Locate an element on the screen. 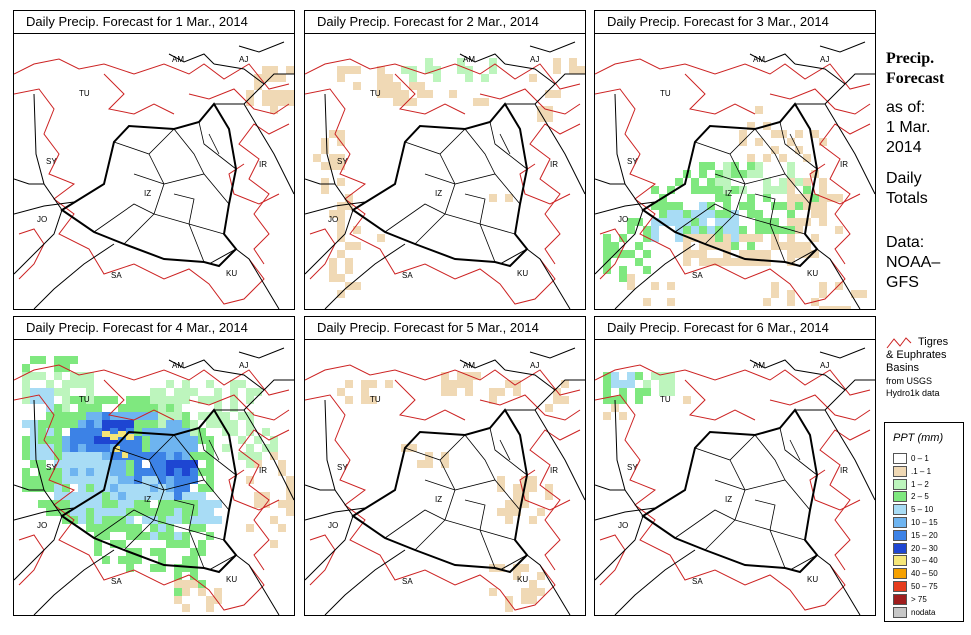 The width and height of the screenshot is (971, 635). precip-map: AM AJ TU SY IR IZ JO SA KU is located at coordinates (154, 175).